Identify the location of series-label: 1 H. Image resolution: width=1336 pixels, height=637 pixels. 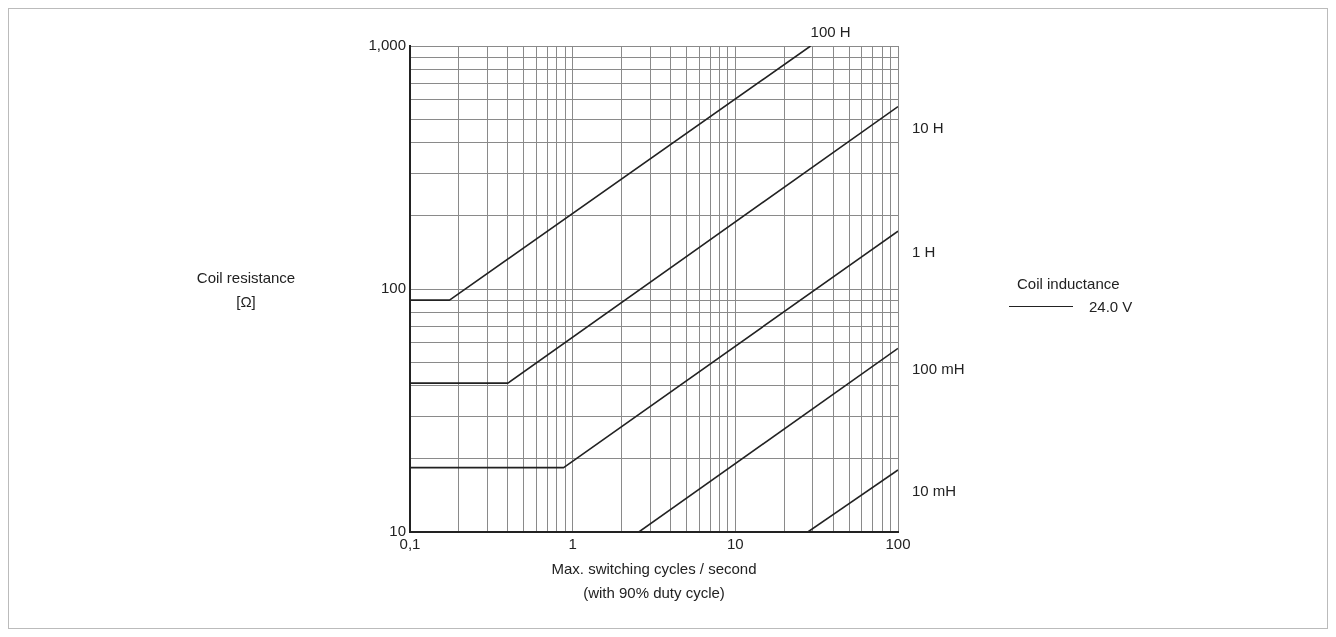
(924, 252).